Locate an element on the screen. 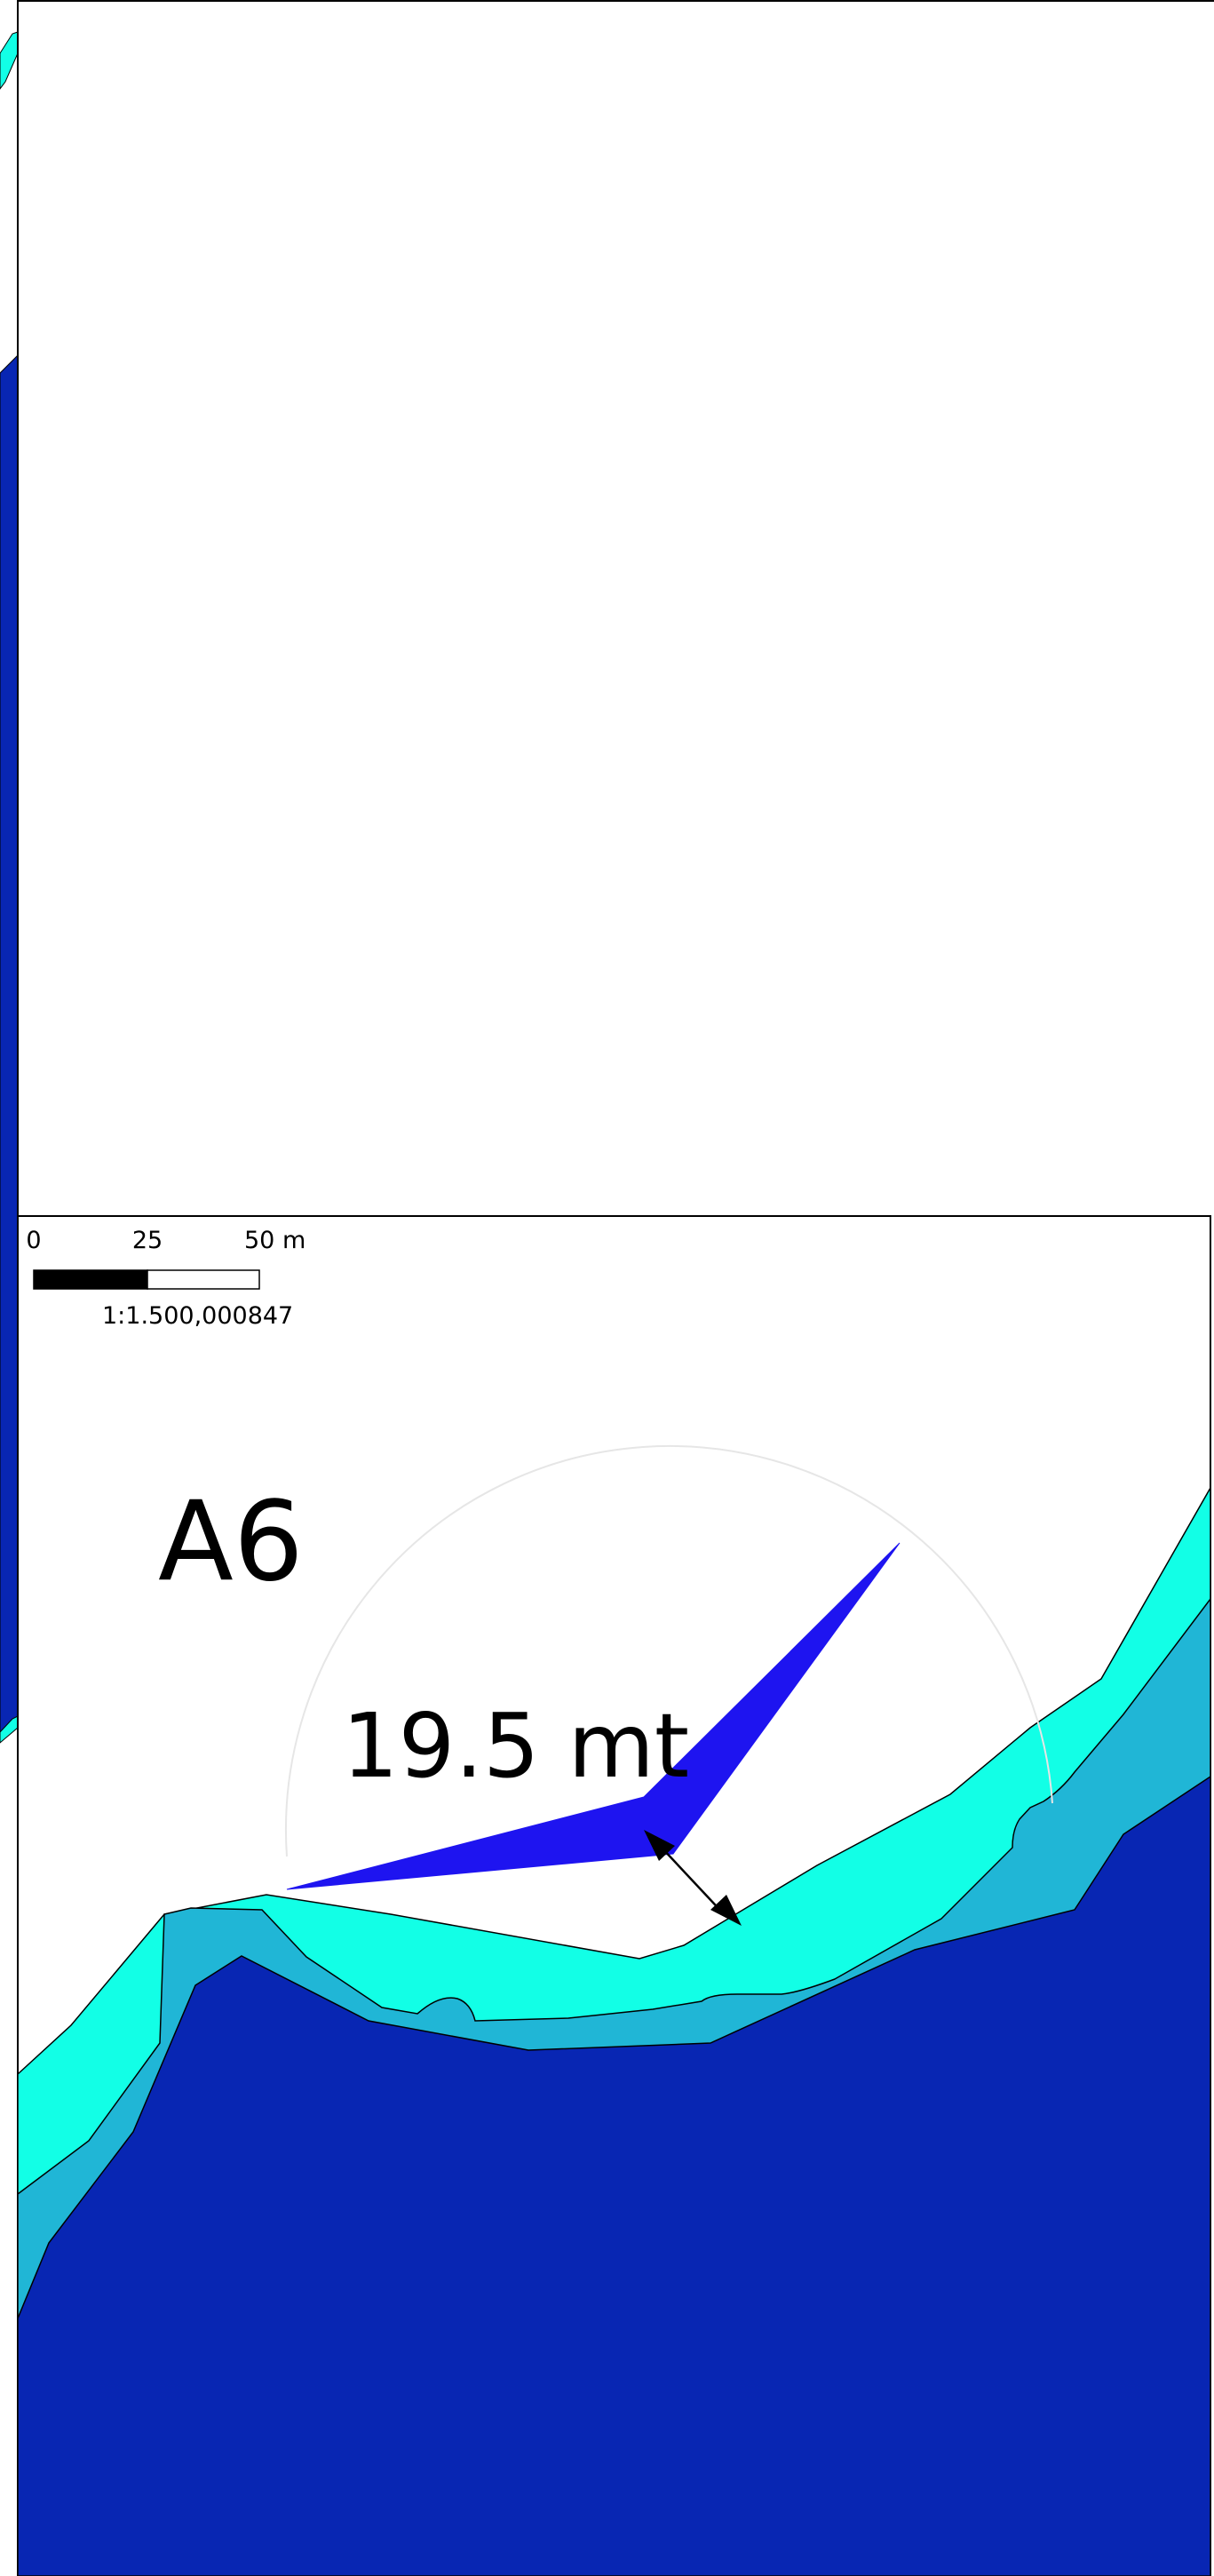 The width and height of the screenshot is (1214, 2576). scale-ratio: 1:1.500,000847 is located at coordinates (197, 1316).